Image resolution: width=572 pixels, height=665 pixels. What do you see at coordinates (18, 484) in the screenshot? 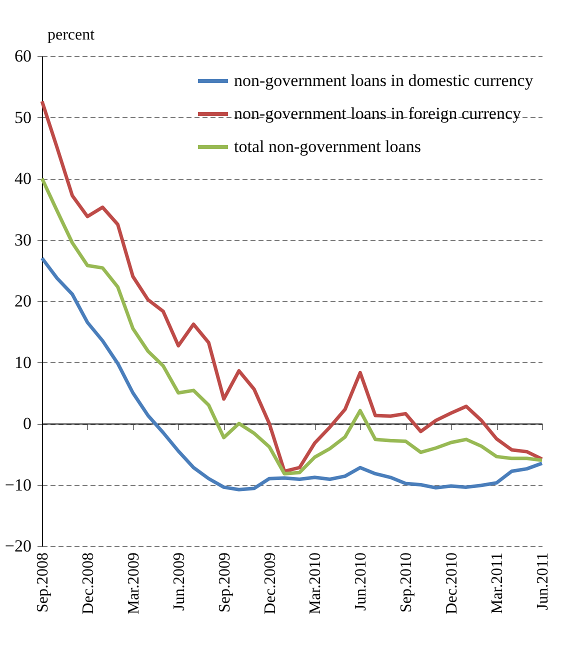
I see `y-tick-label: −10` at bounding box center [18, 484].